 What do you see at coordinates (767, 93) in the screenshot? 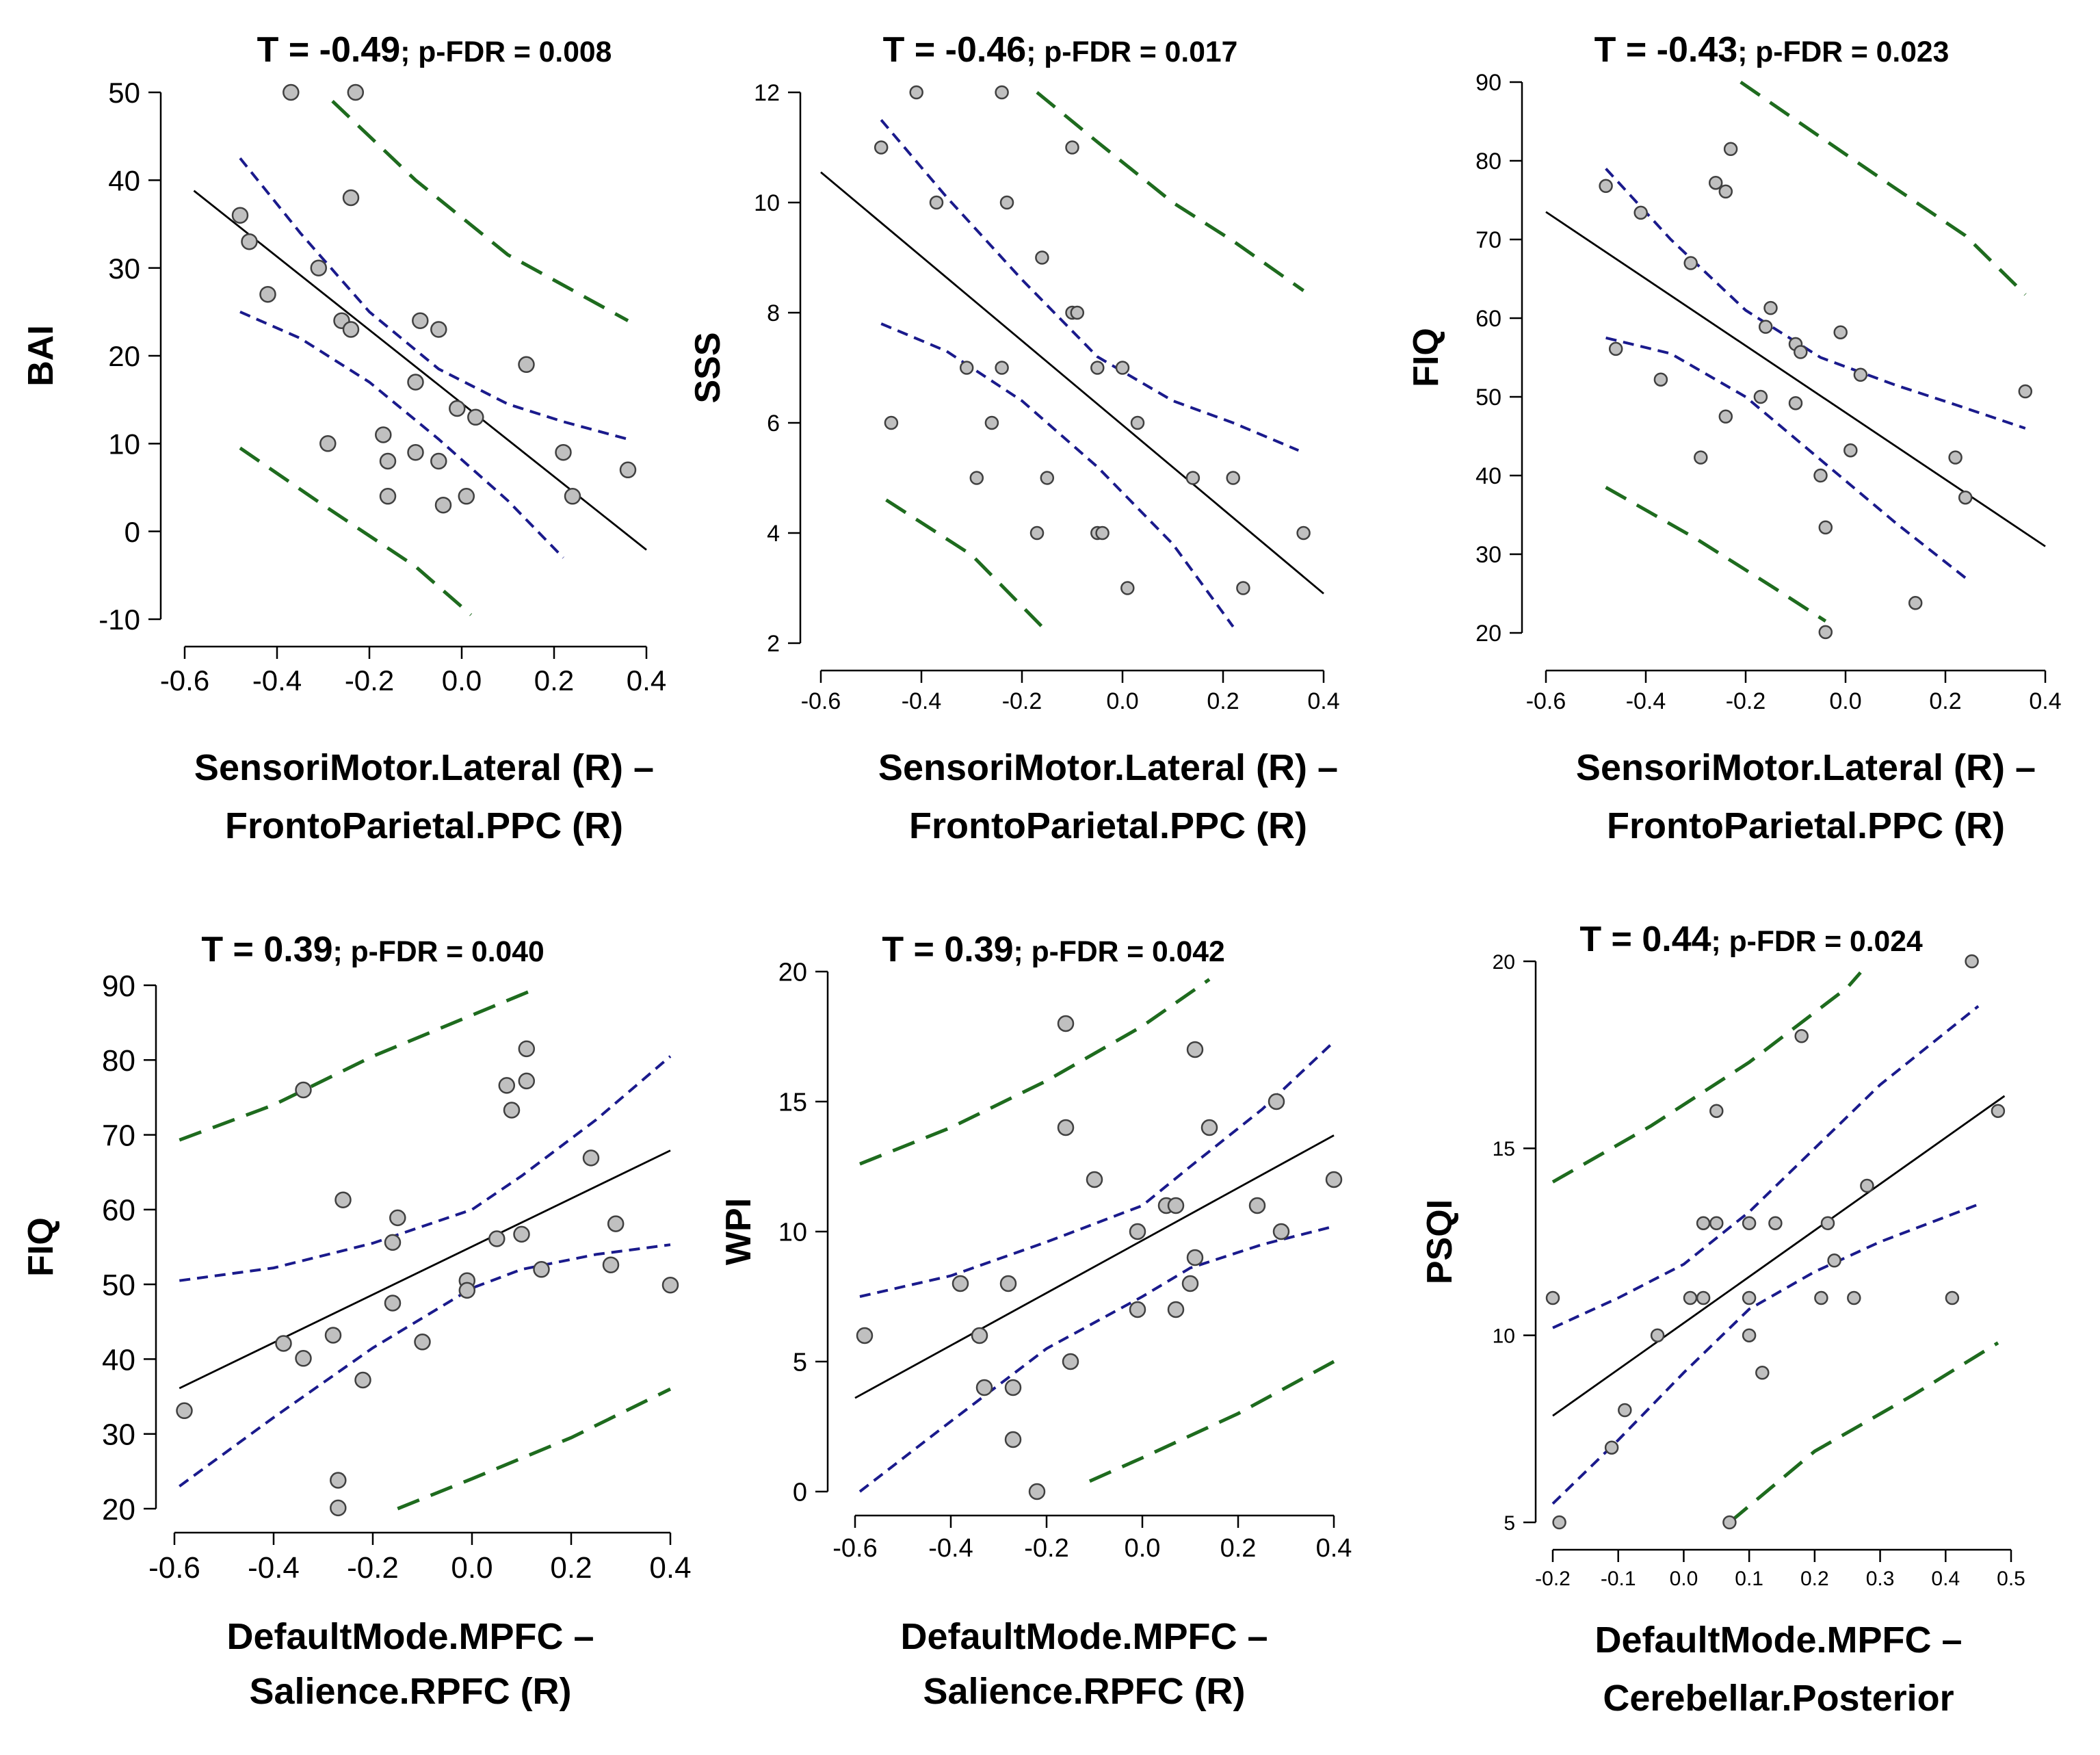
I see `y-tick-label: 12` at bounding box center [767, 93].